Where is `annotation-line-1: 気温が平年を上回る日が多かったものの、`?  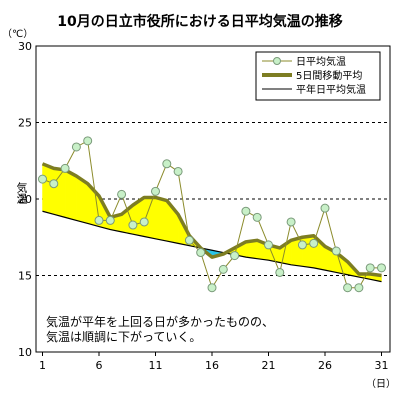 annotation-line-1: 気温が平年を上回る日が多かったものの、 is located at coordinates (160, 321).